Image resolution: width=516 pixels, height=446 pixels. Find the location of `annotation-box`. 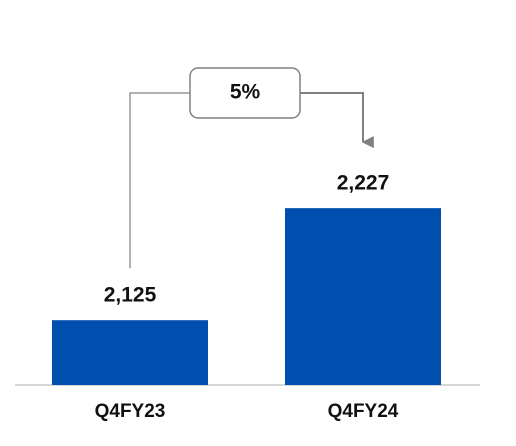

annotation-box is located at coordinates (245, 93).